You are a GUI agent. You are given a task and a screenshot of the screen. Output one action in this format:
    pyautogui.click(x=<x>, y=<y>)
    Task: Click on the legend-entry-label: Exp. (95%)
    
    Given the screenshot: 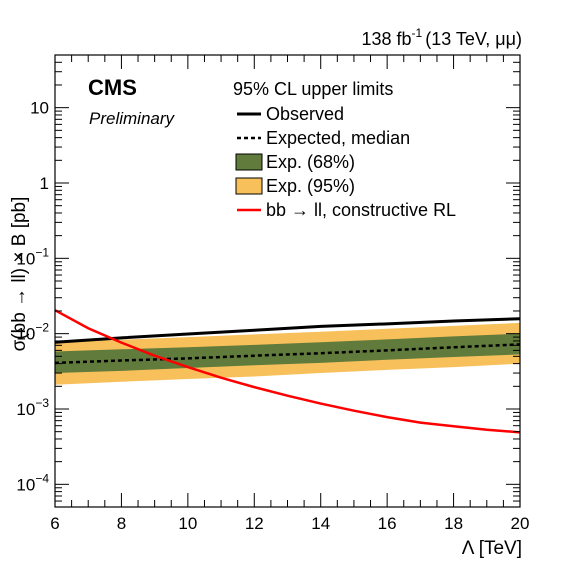 What is the action you would take?
    pyautogui.click(x=310, y=186)
    